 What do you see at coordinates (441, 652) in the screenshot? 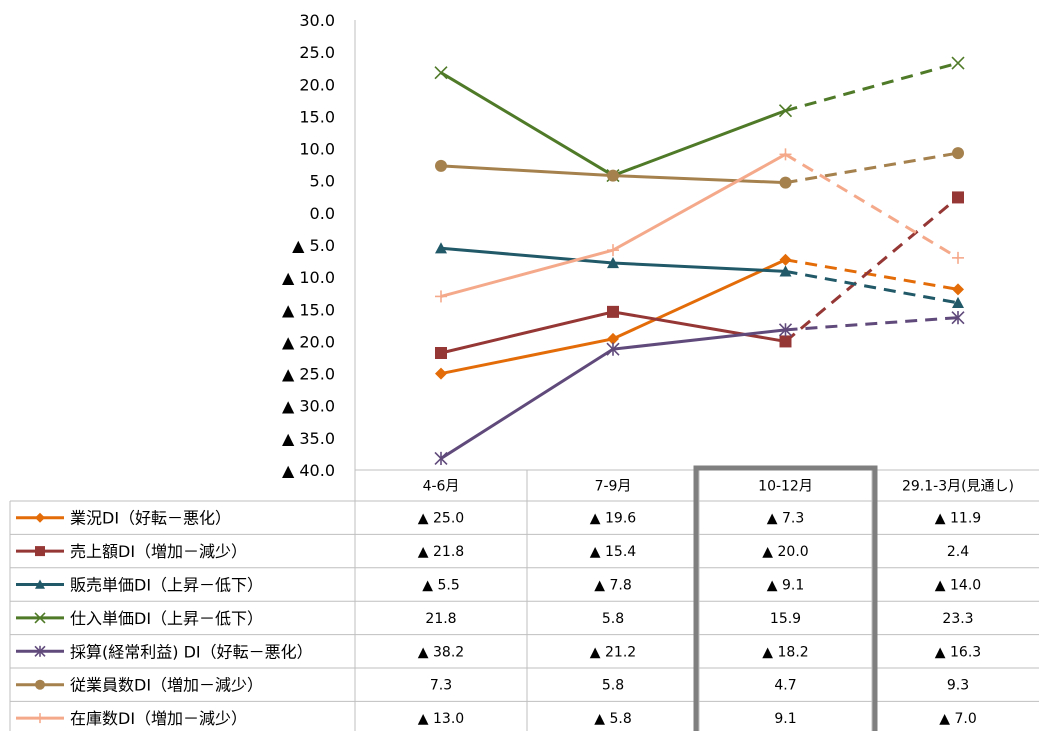
I see `data-label: ▲ 38.2` at bounding box center [441, 652].